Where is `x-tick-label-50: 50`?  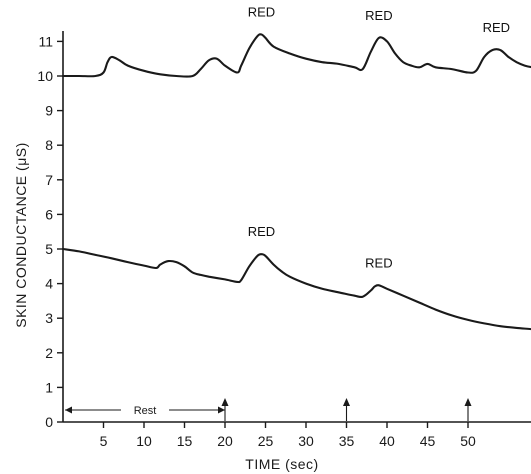
x-tick-label-50: 50 is located at coordinates (468, 441).